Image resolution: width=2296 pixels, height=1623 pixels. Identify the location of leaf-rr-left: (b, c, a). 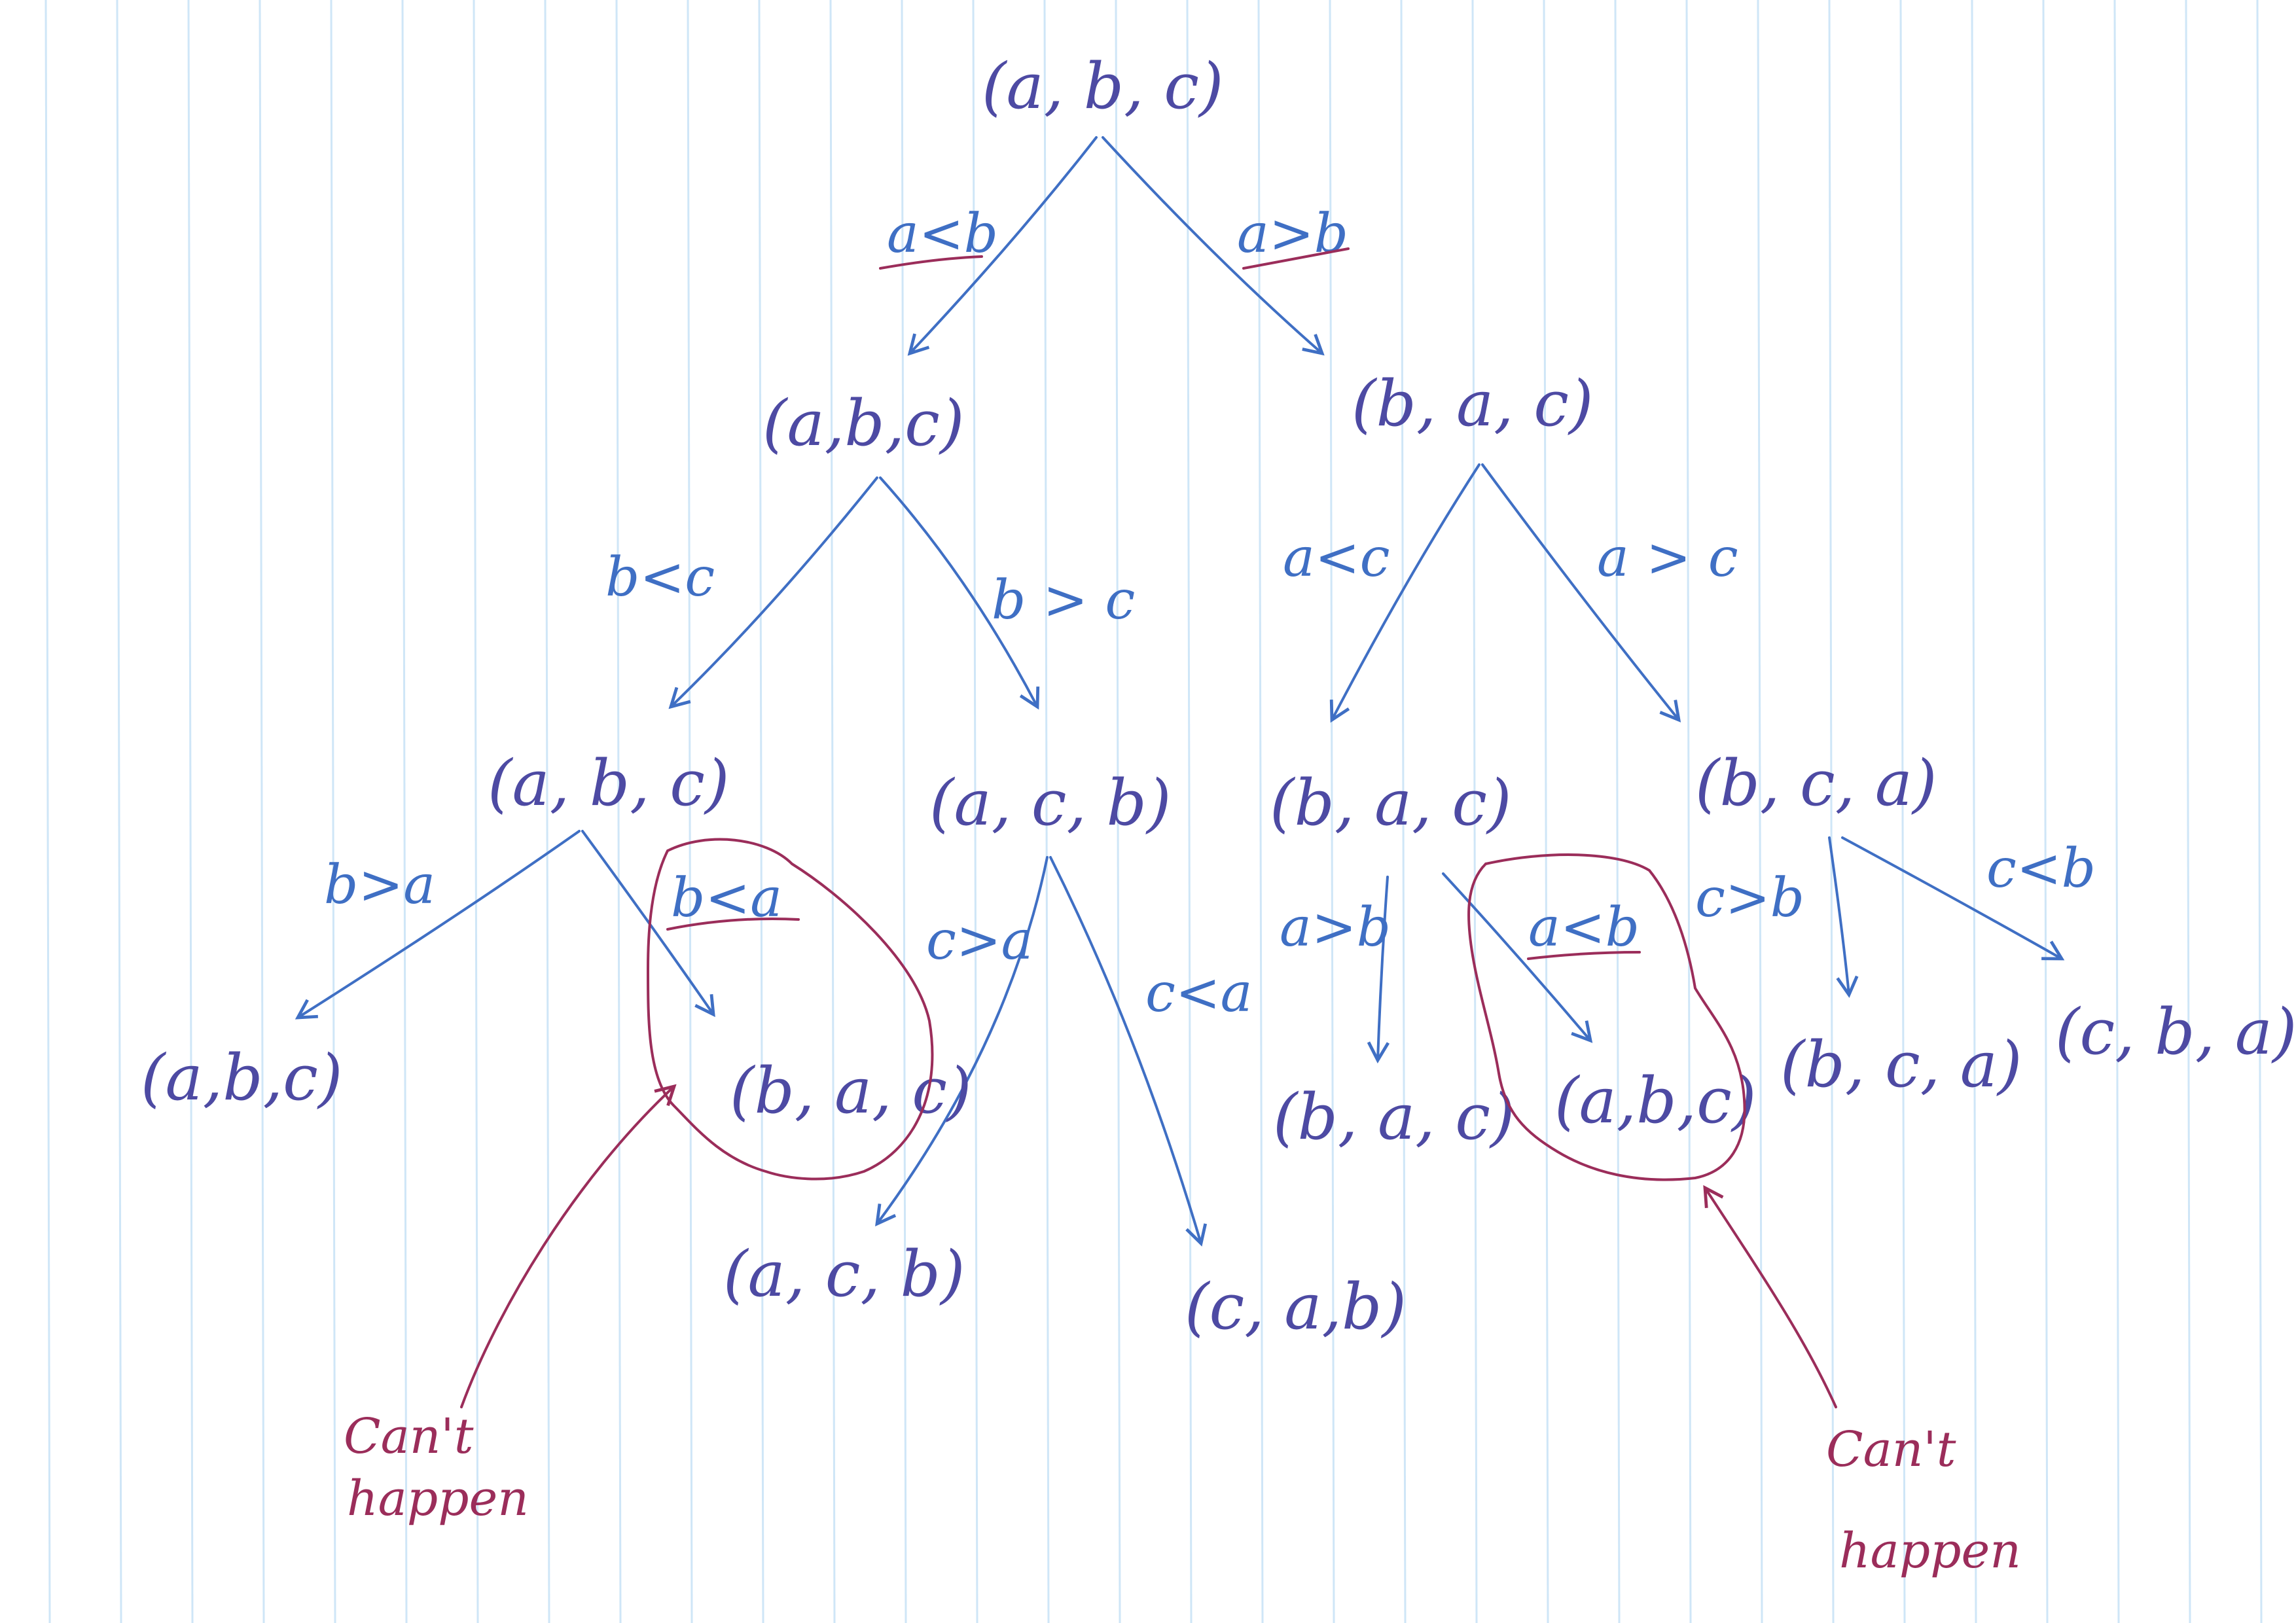
(1901, 1064).